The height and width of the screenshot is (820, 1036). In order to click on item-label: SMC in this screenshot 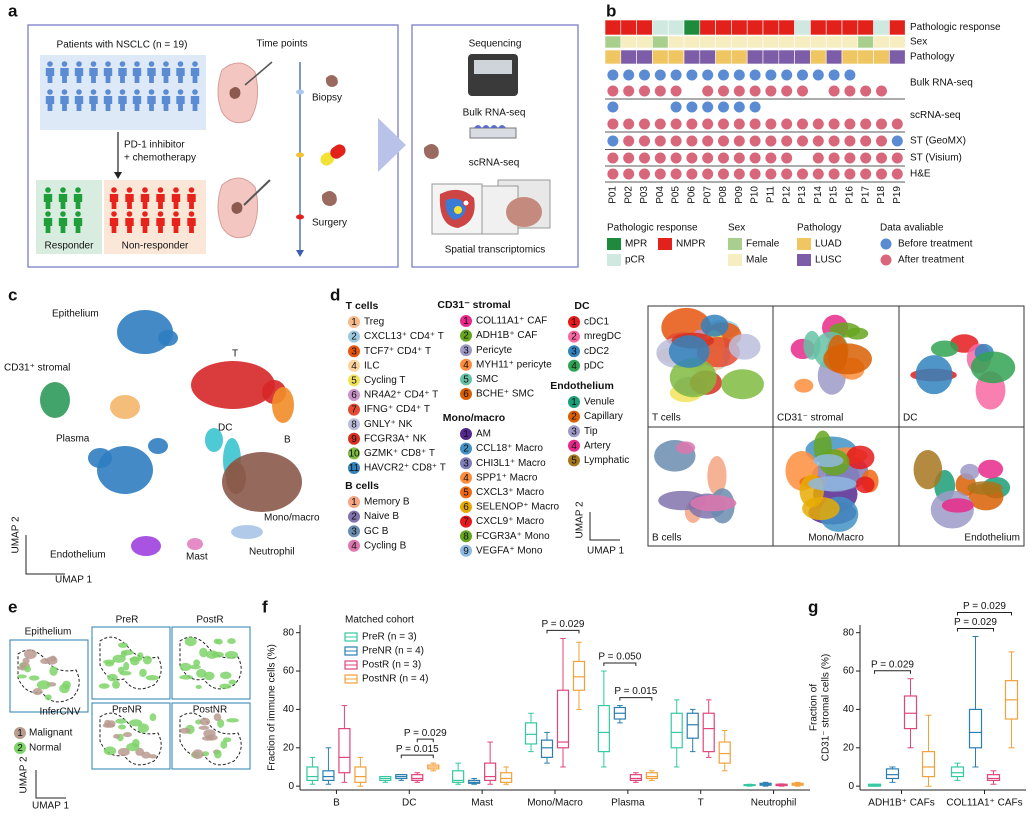, I will do `click(487, 379)`.